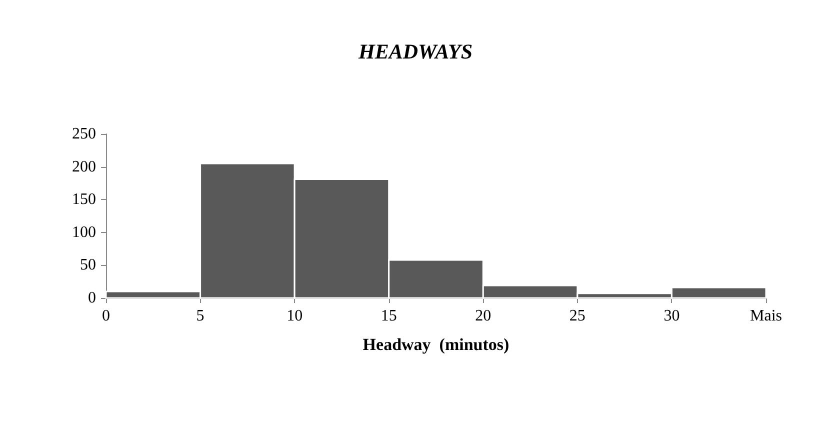 This screenshot has height=432, width=831. Describe the element at coordinates (766, 316) in the screenshot. I see `x-tick-label: Mais` at that location.